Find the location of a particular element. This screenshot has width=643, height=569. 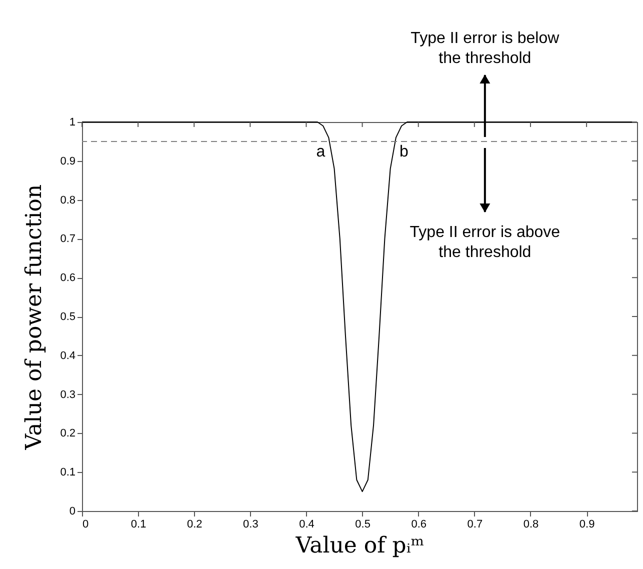

x-tick-label: 0.8 is located at coordinates (531, 524).